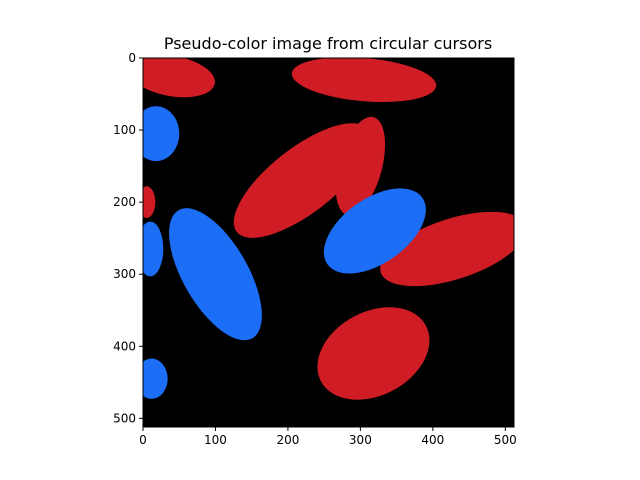 This screenshot has width=640, height=480. Describe the element at coordinates (360, 440) in the screenshot. I see `x-tick-label: 300` at that location.